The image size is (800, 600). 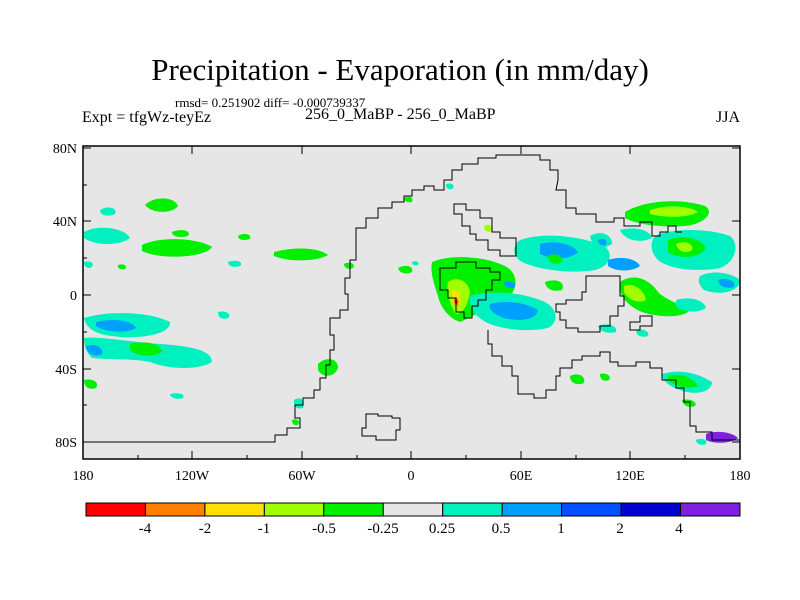 I want to click on colorbar-label: 0.25, so click(x=442, y=529).